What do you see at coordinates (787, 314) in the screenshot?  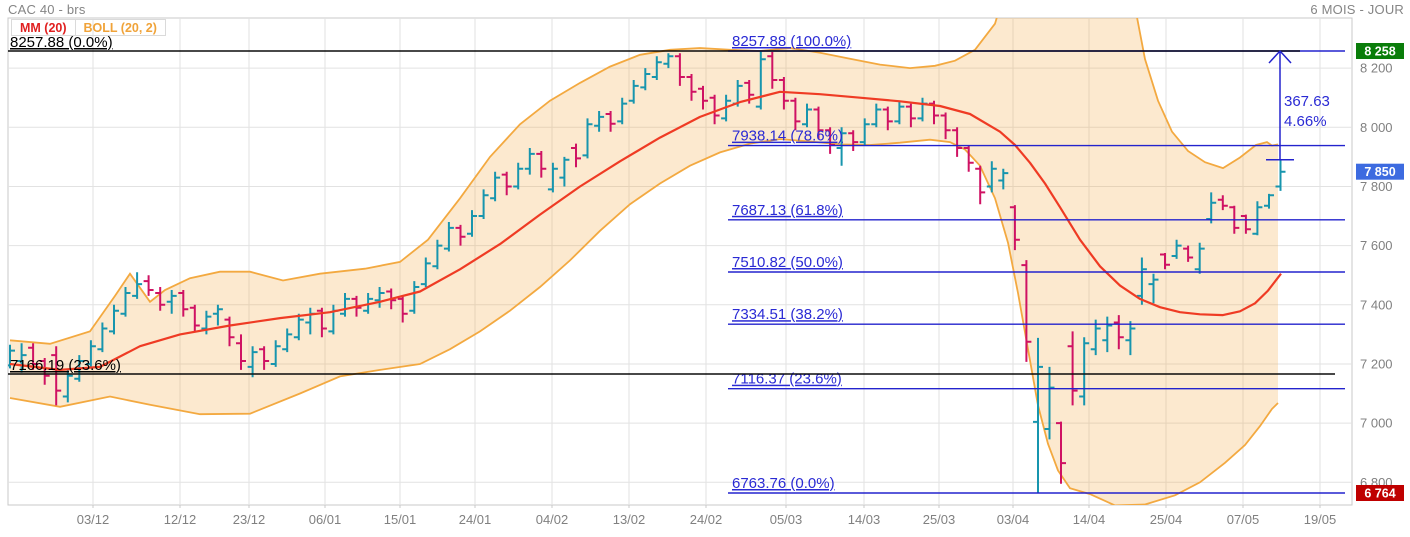 I see `fib-level-label: 7334.51 (38.2%)` at bounding box center [787, 314].